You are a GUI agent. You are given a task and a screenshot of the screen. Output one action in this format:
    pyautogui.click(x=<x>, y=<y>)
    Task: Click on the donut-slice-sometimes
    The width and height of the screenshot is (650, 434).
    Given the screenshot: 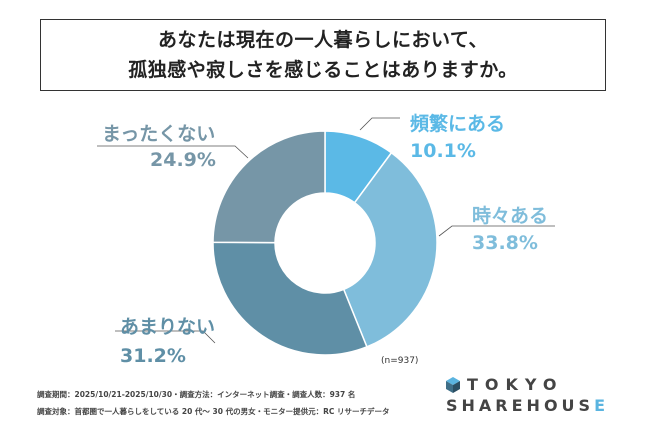 What is the action you would take?
    pyautogui.click(x=390, y=249)
    